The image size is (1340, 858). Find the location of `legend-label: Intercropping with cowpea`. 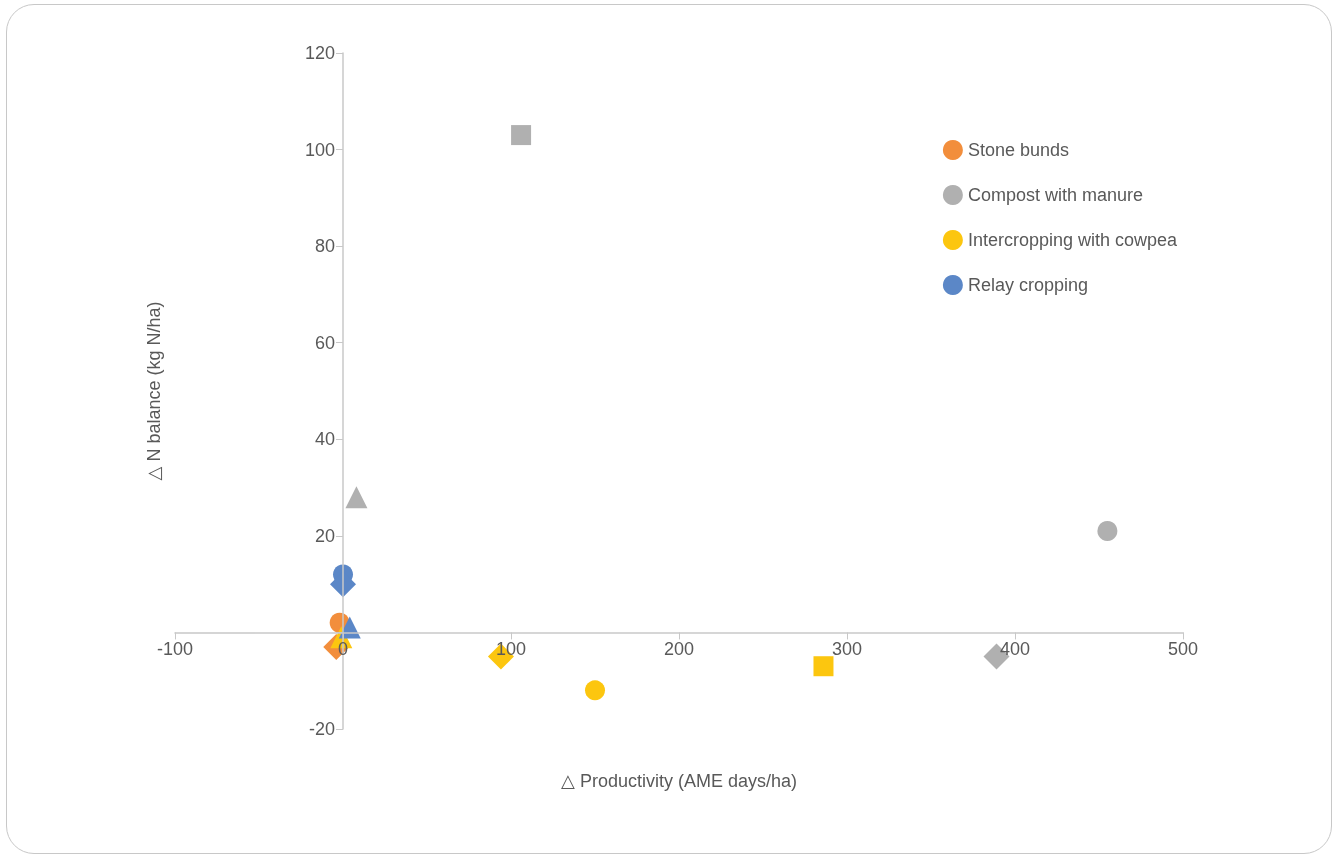

legend-label: Intercropping with cowpea is located at coordinates (1072, 240).